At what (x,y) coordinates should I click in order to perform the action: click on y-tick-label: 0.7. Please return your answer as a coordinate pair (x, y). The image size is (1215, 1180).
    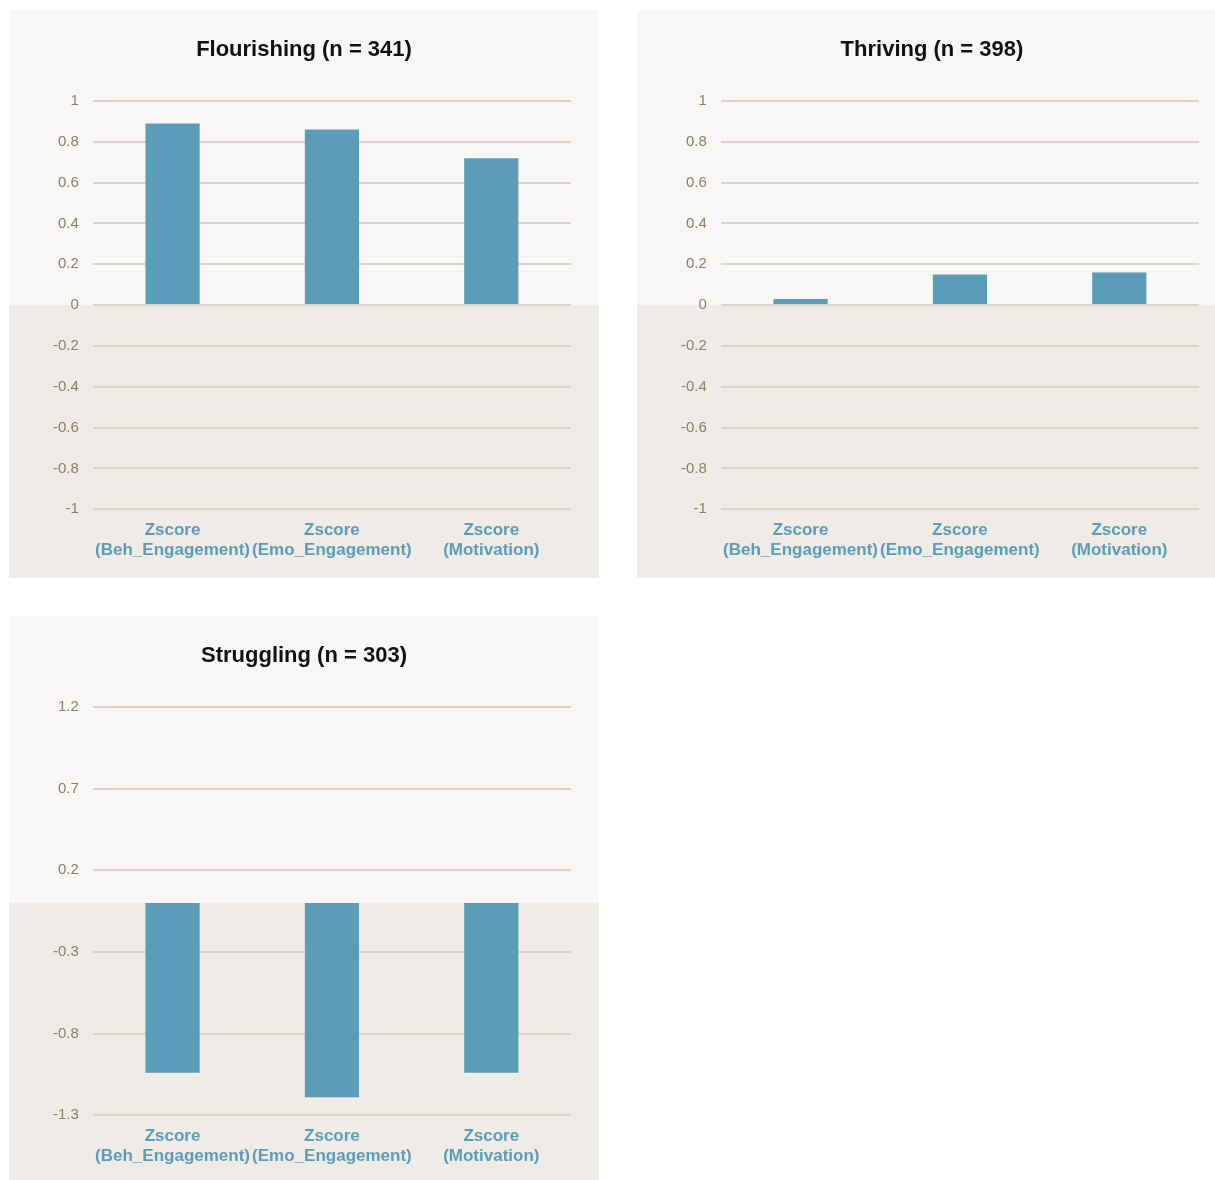
    Looking at the image, I should click on (68, 787).